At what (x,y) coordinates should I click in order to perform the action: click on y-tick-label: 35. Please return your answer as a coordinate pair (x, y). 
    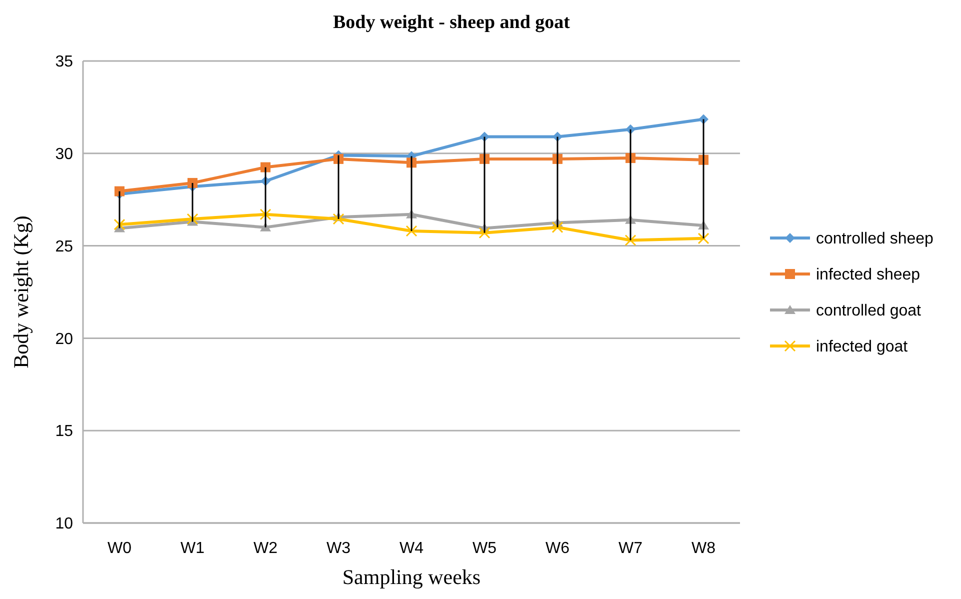
    Looking at the image, I should click on (64, 62).